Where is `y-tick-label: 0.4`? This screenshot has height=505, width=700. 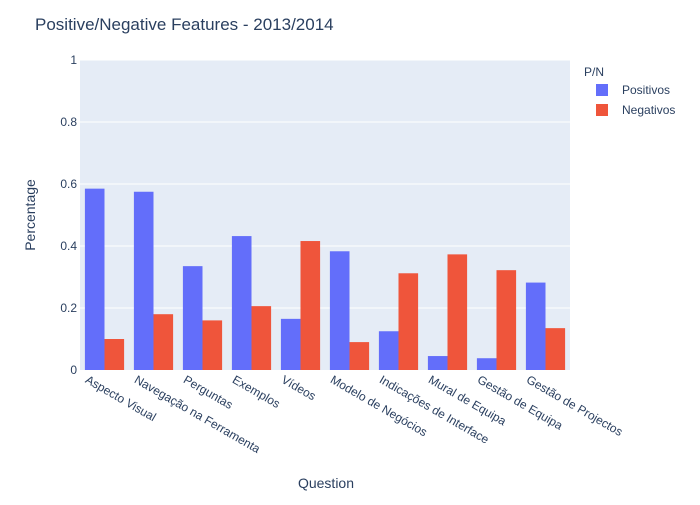
y-tick-label: 0.4 is located at coordinates (68, 246).